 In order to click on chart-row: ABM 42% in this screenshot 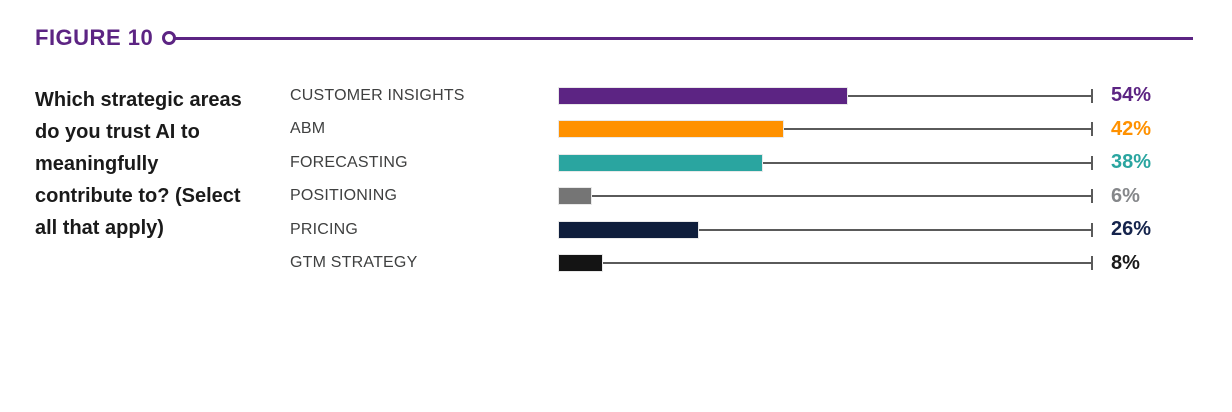, I will do `click(761, 130)`.